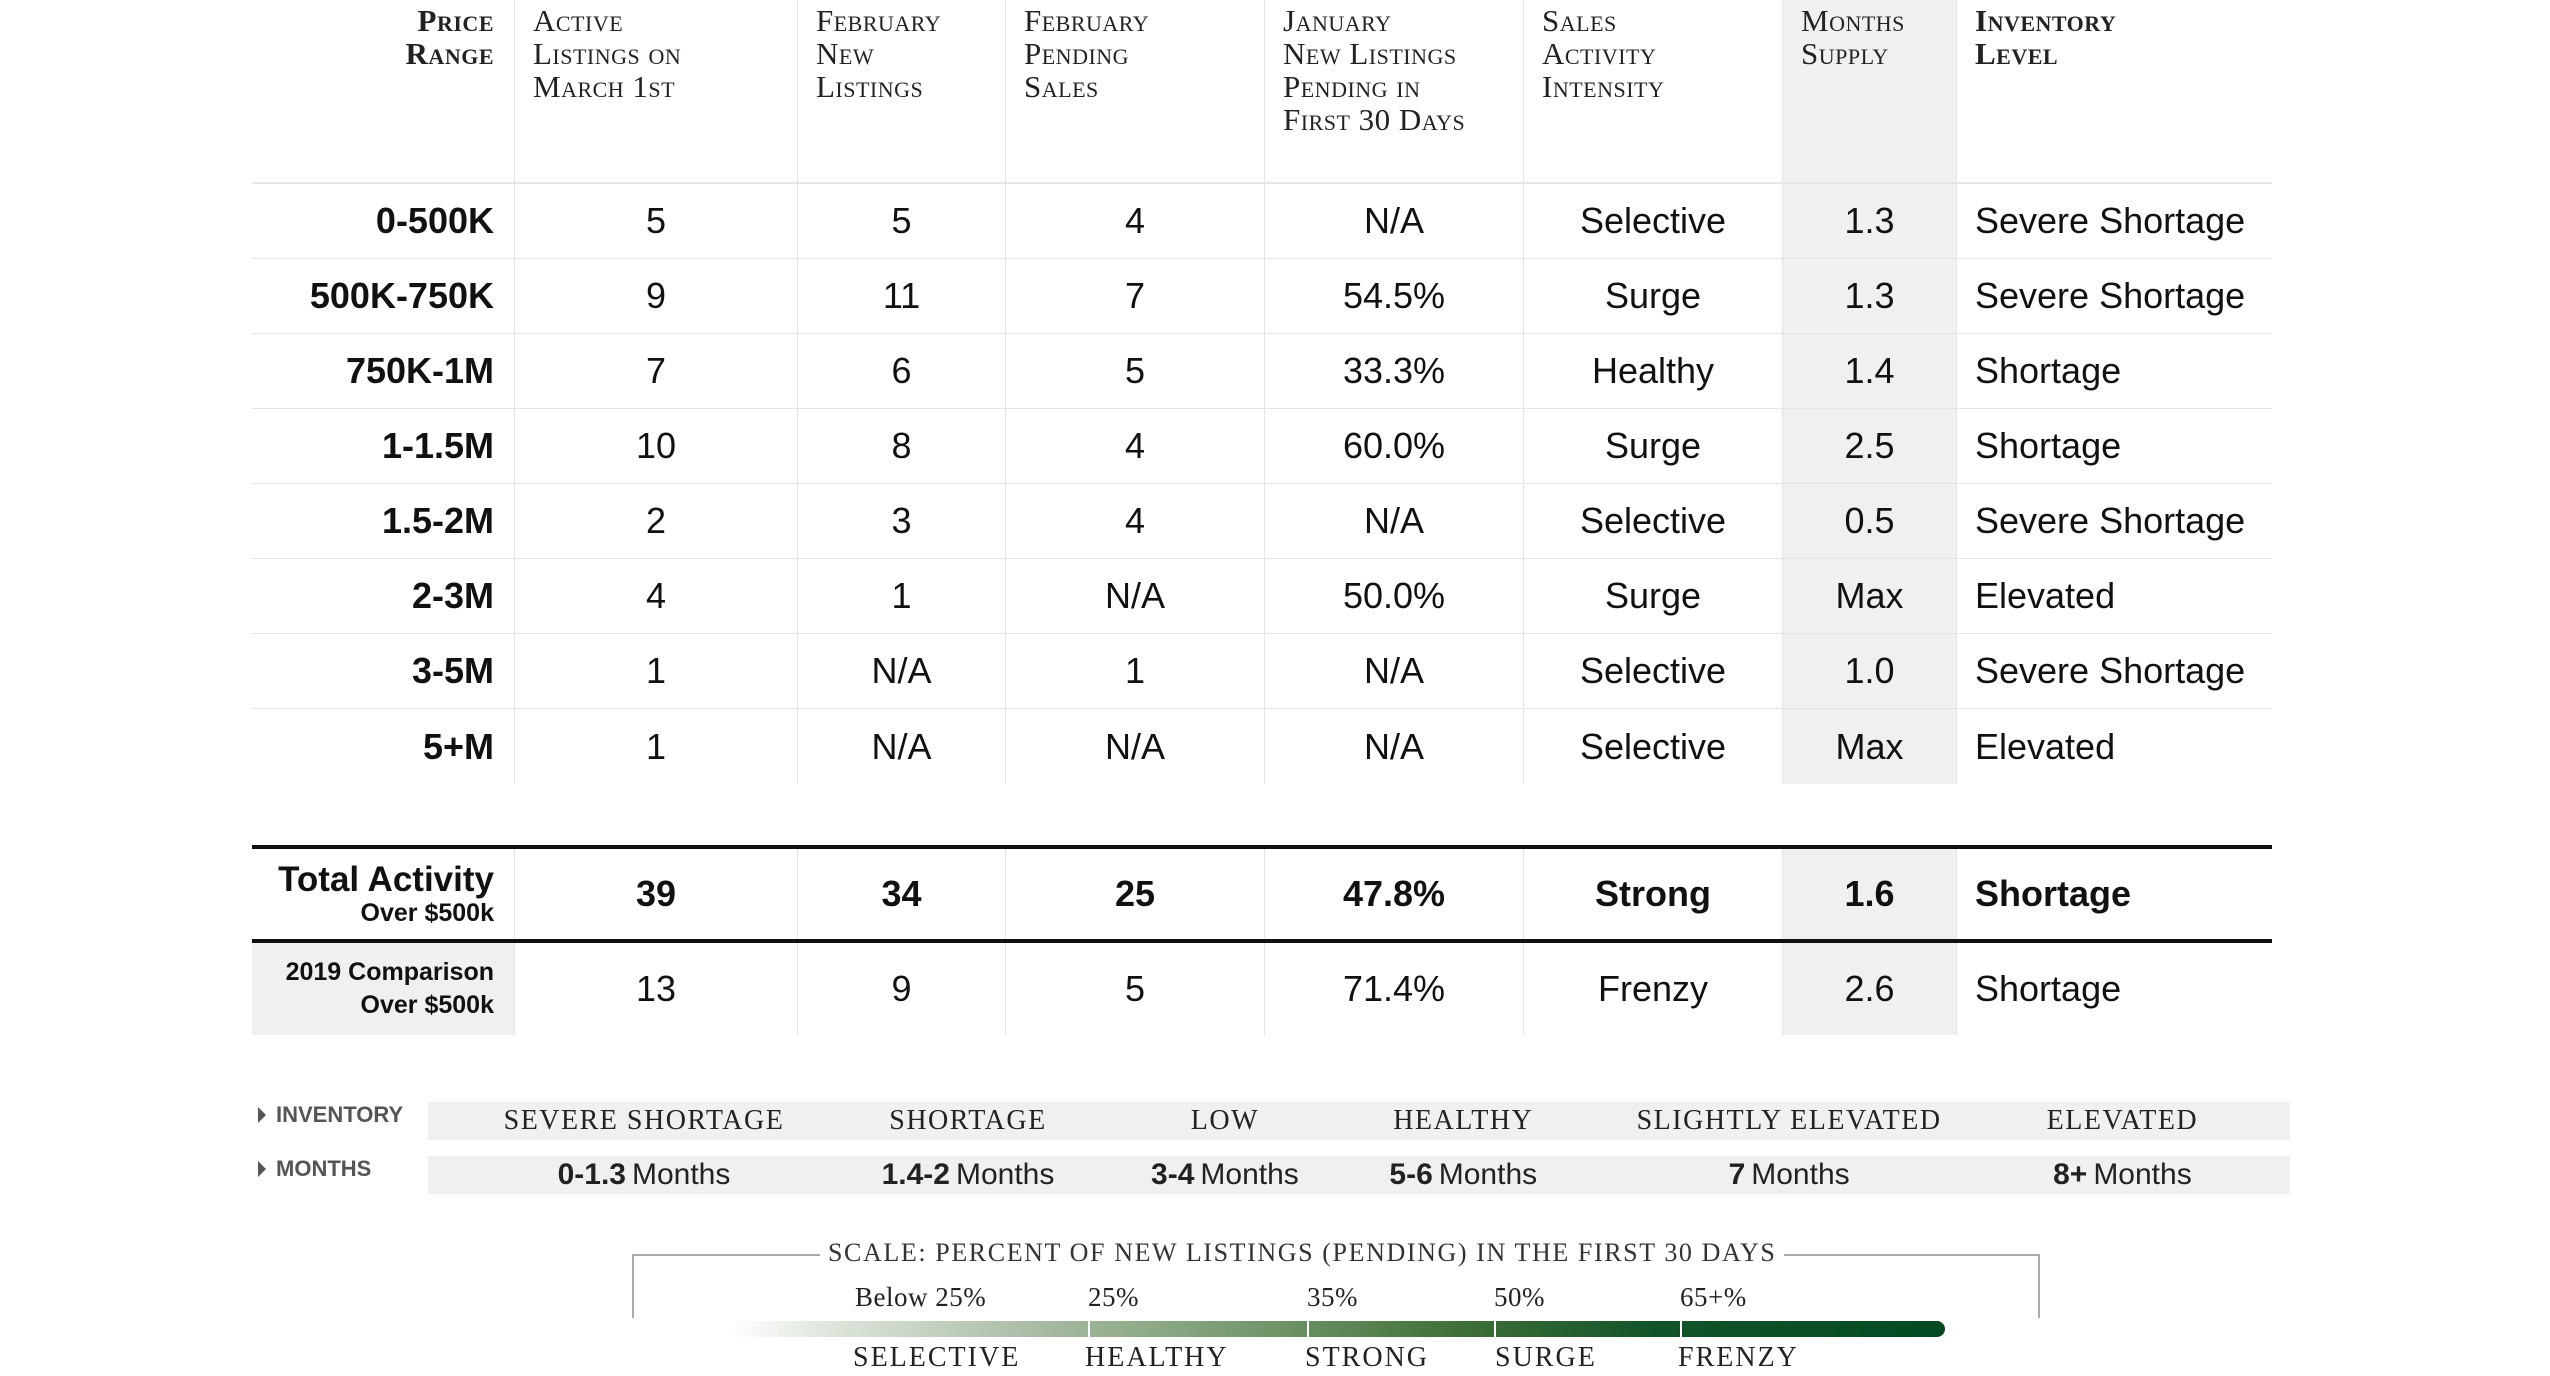 Image resolution: width=2550 pixels, height=1376 pixels. Describe the element at coordinates (656, 521) in the screenshot. I see `cell-active-listings: 2` at that location.